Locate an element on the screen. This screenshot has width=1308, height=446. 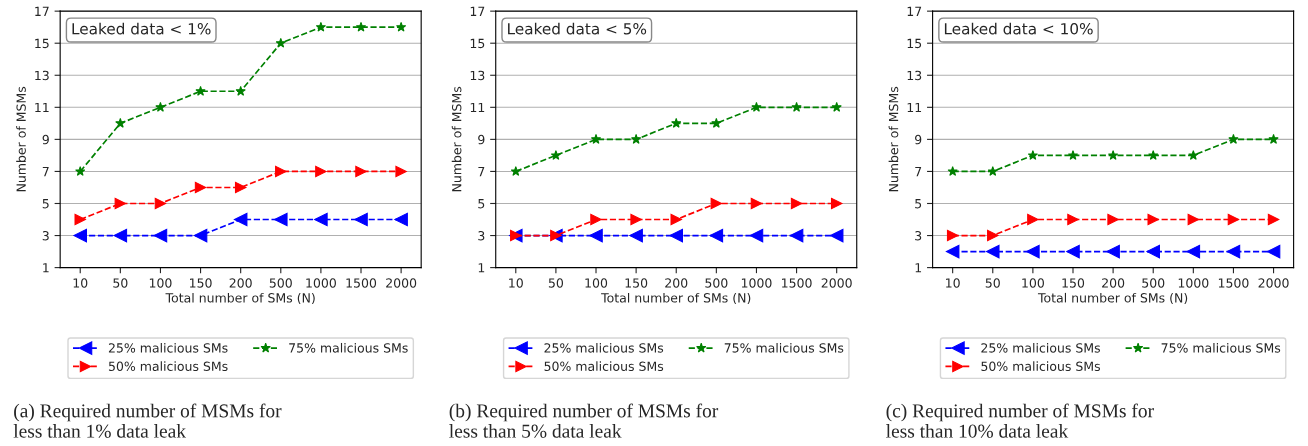
annotation: Leaked data < 10% is located at coordinates (1018, 28).